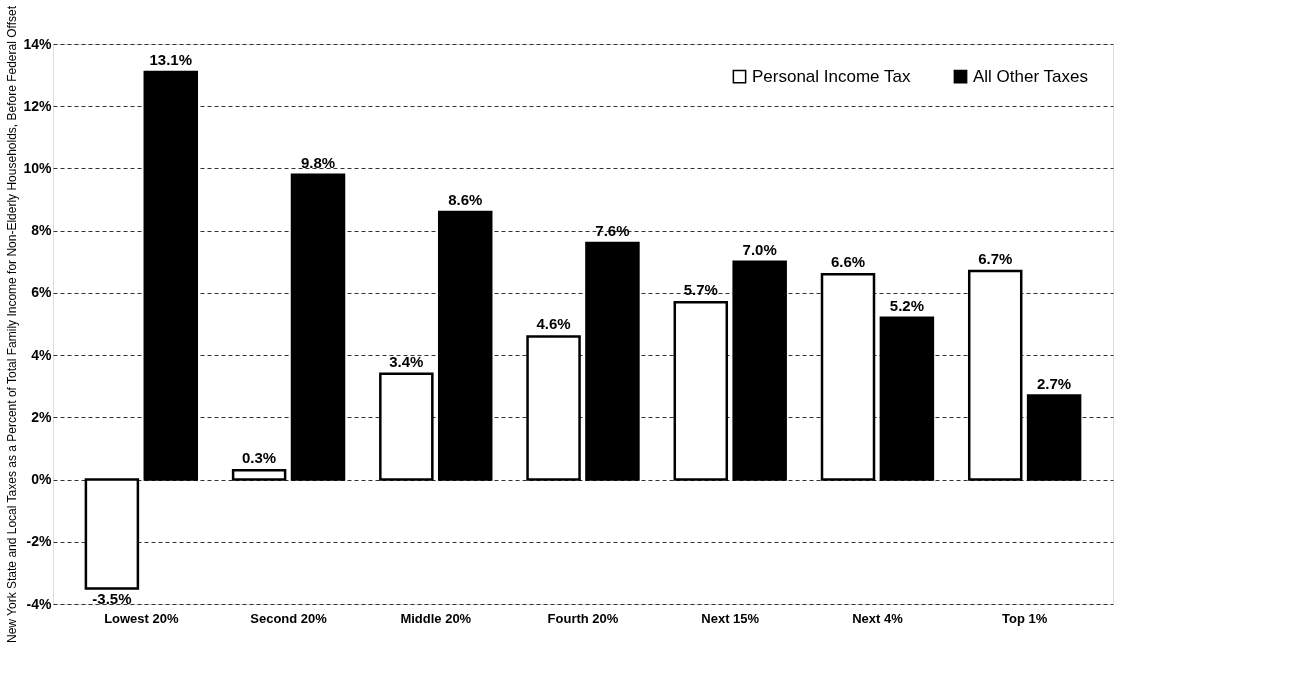 The width and height of the screenshot is (1295, 698). I want to click on legend-label: All Other Taxes, so click(1030, 76).